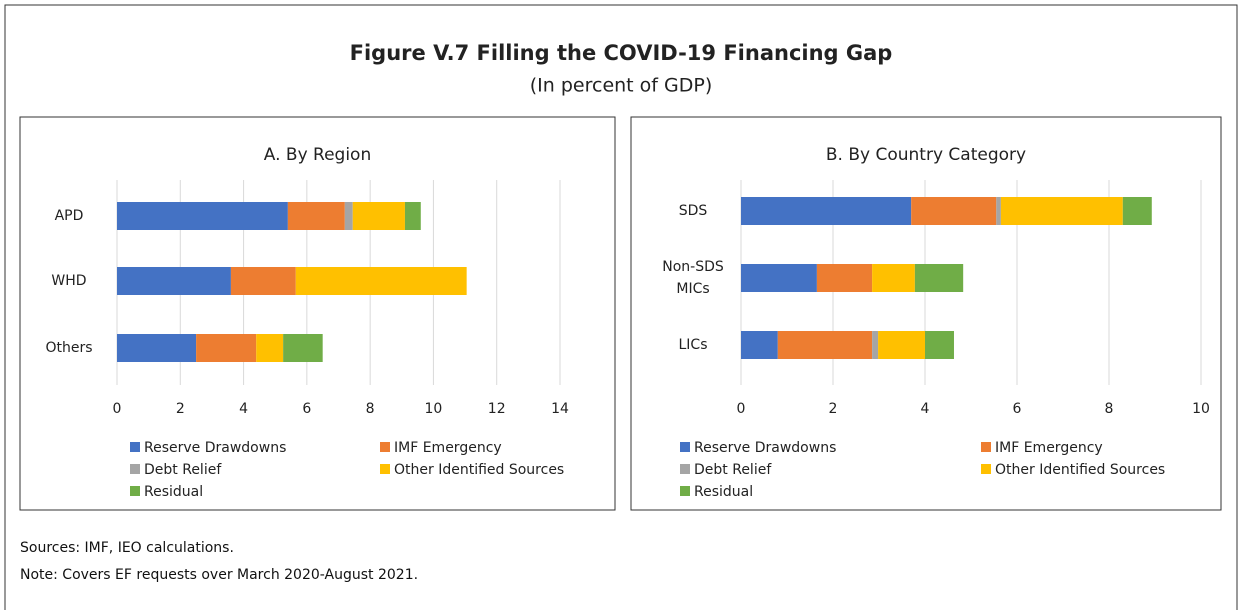 The width and height of the screenshot is (1243, 610). Describe the element at coordinates (69, 281) in the screenshot. I see `y-tick-label: WHD` at that location.